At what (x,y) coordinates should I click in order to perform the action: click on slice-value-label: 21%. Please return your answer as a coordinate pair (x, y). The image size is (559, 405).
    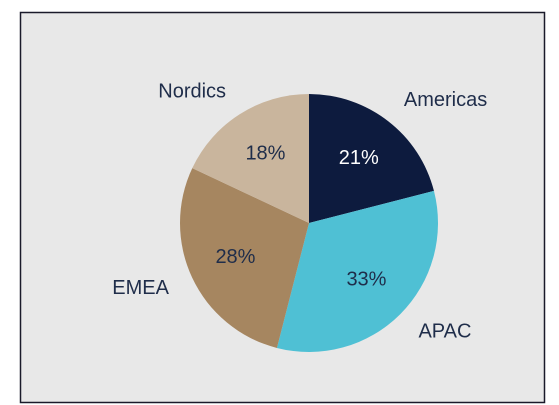
    Looking at the image, I should click on (359, 158).